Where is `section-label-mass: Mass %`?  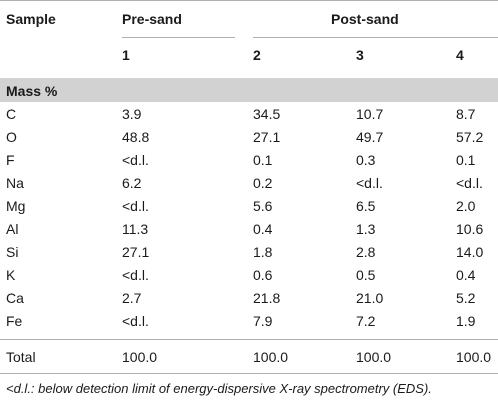 section-label-mass: Mass % is located at coordinates (32, 91).